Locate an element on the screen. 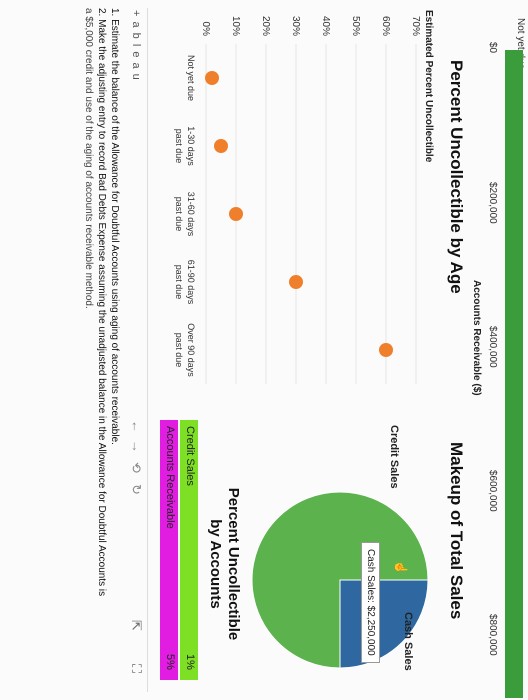 This screenshot has height=700, width=528. scatter-title: Percent Uncollectible by Age is located at coordinates (456, 177).